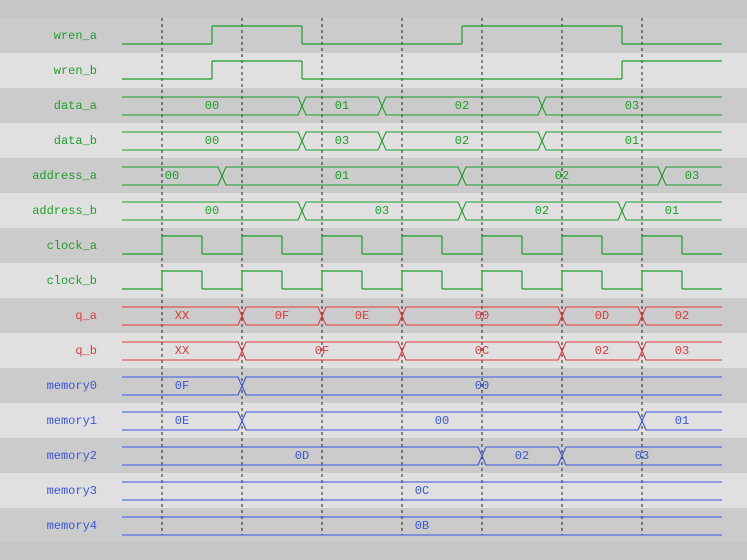 Image resolution: width=747 pixels, height=560 pixels. I want to click on signal-name: address_a, so click(64, 176).